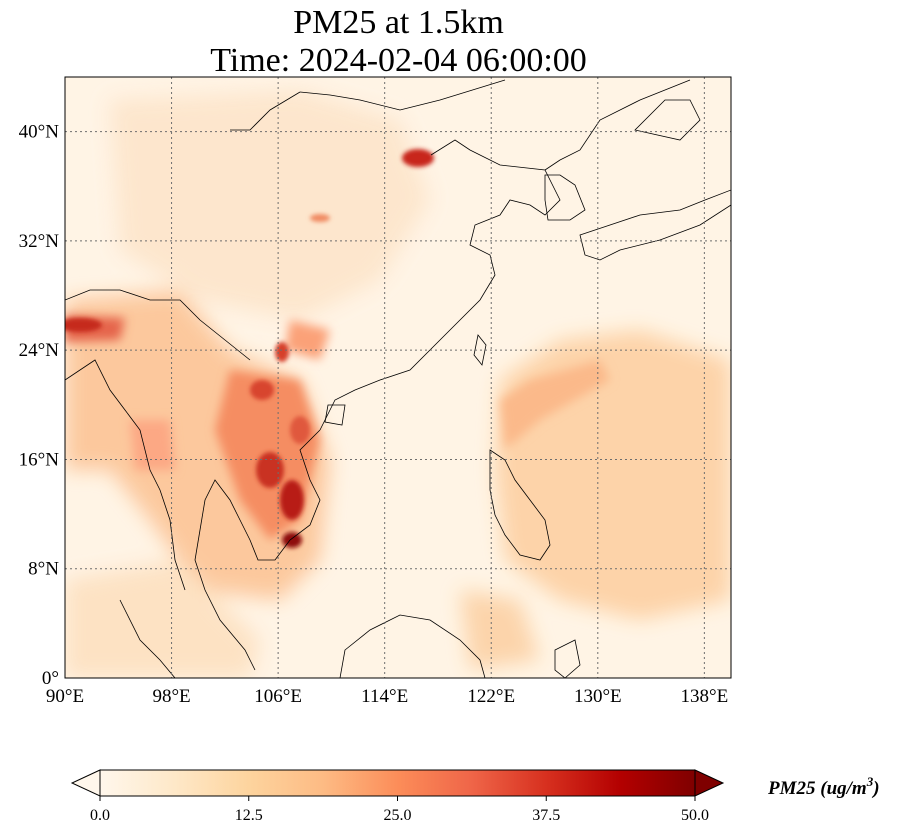 The image size is (905, 836). What do you see at coordinates (397, 783) in the screenshot?
I see `colorbar-gradient` at bounding box center [397, 783].